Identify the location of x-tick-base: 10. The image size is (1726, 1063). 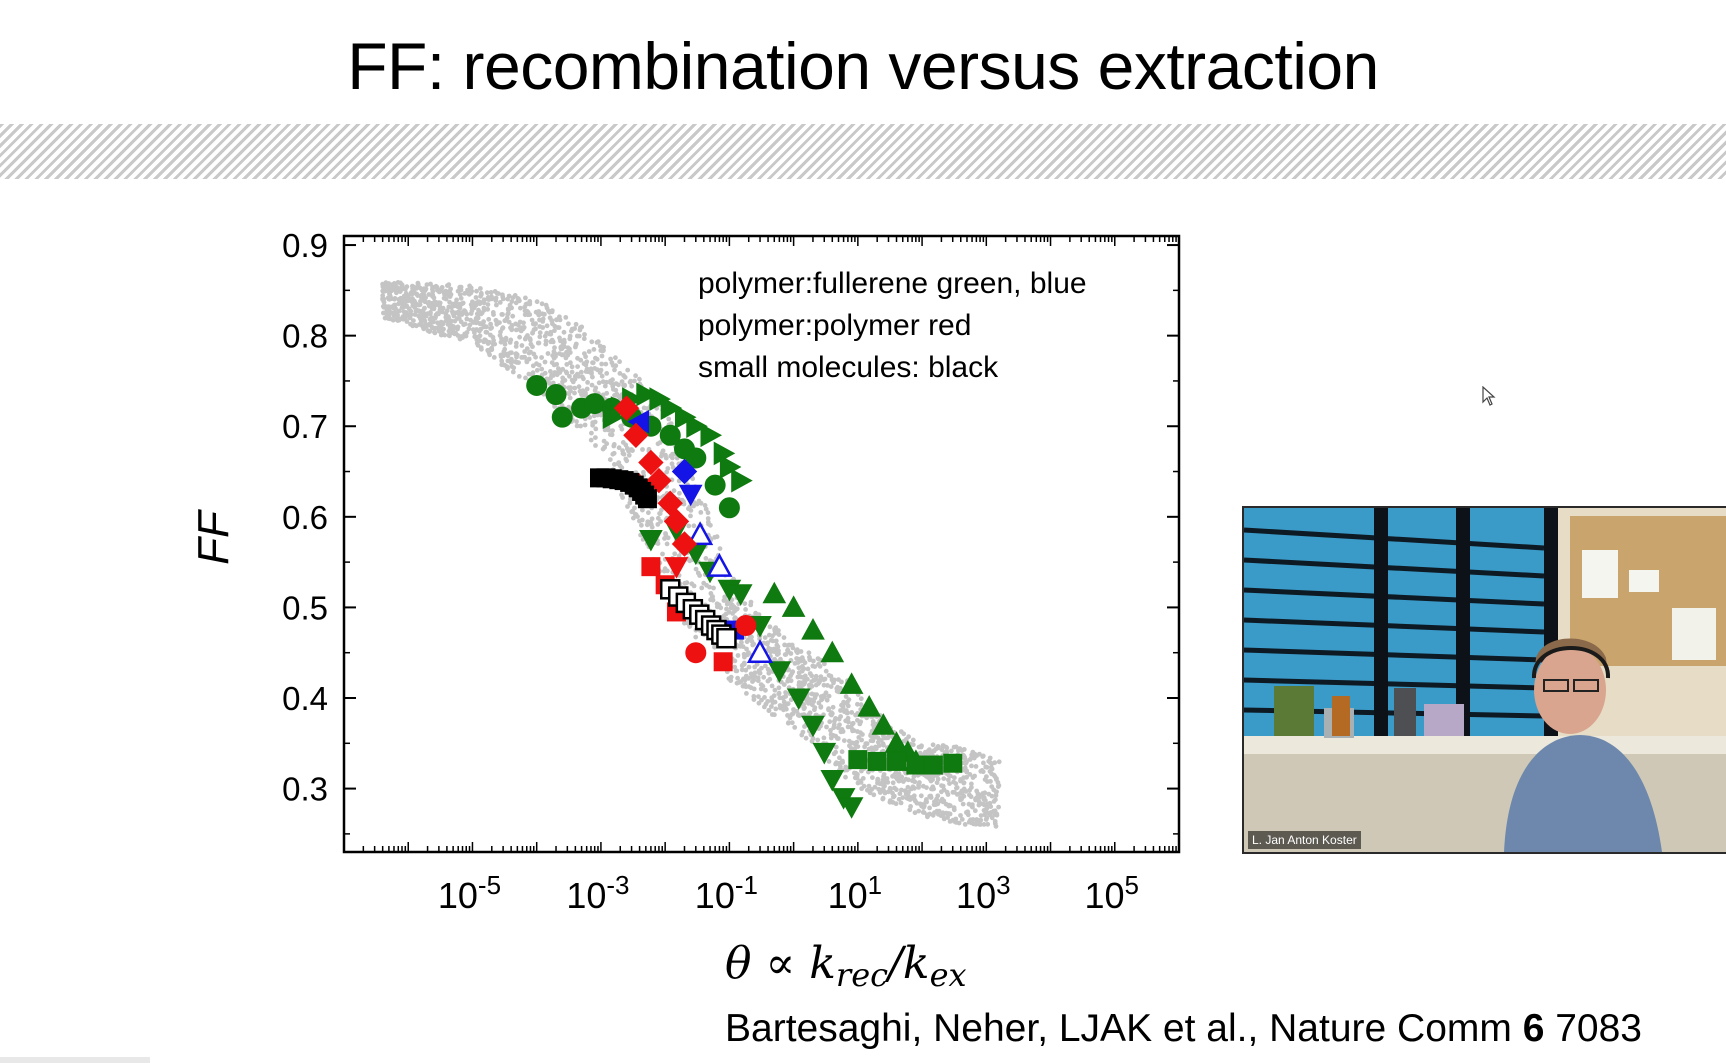
(586, 895).